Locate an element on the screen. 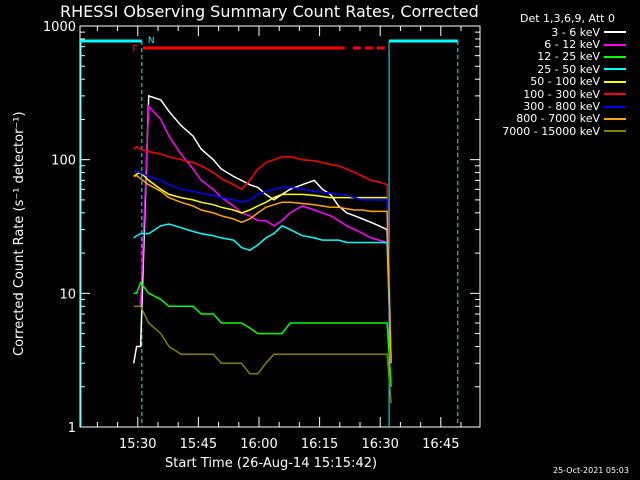  timestamp: 25-Oct-2021 05:03 is located at coordinates (591, 470).